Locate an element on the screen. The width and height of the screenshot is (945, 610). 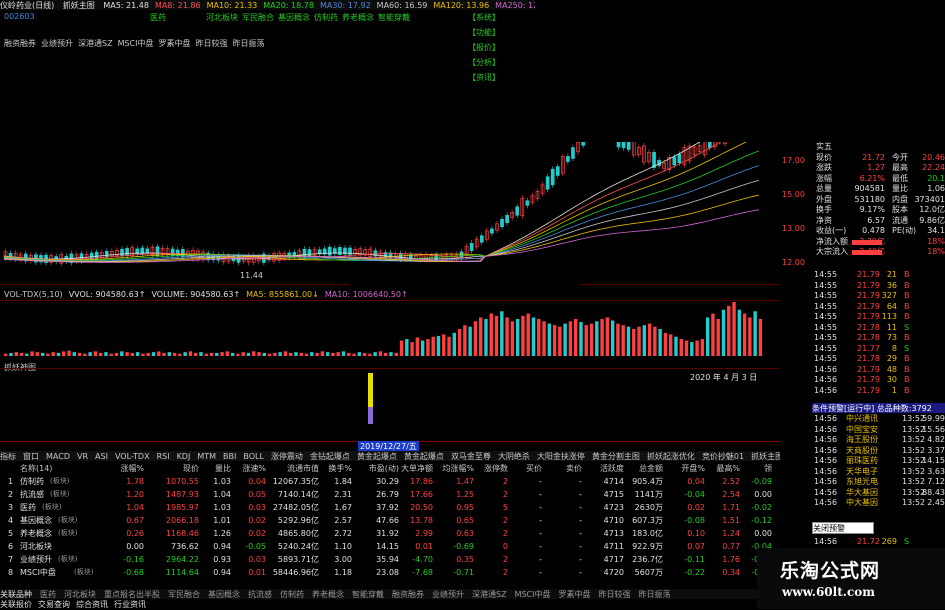
column-header: 领 is located at coordinates (768, 468).